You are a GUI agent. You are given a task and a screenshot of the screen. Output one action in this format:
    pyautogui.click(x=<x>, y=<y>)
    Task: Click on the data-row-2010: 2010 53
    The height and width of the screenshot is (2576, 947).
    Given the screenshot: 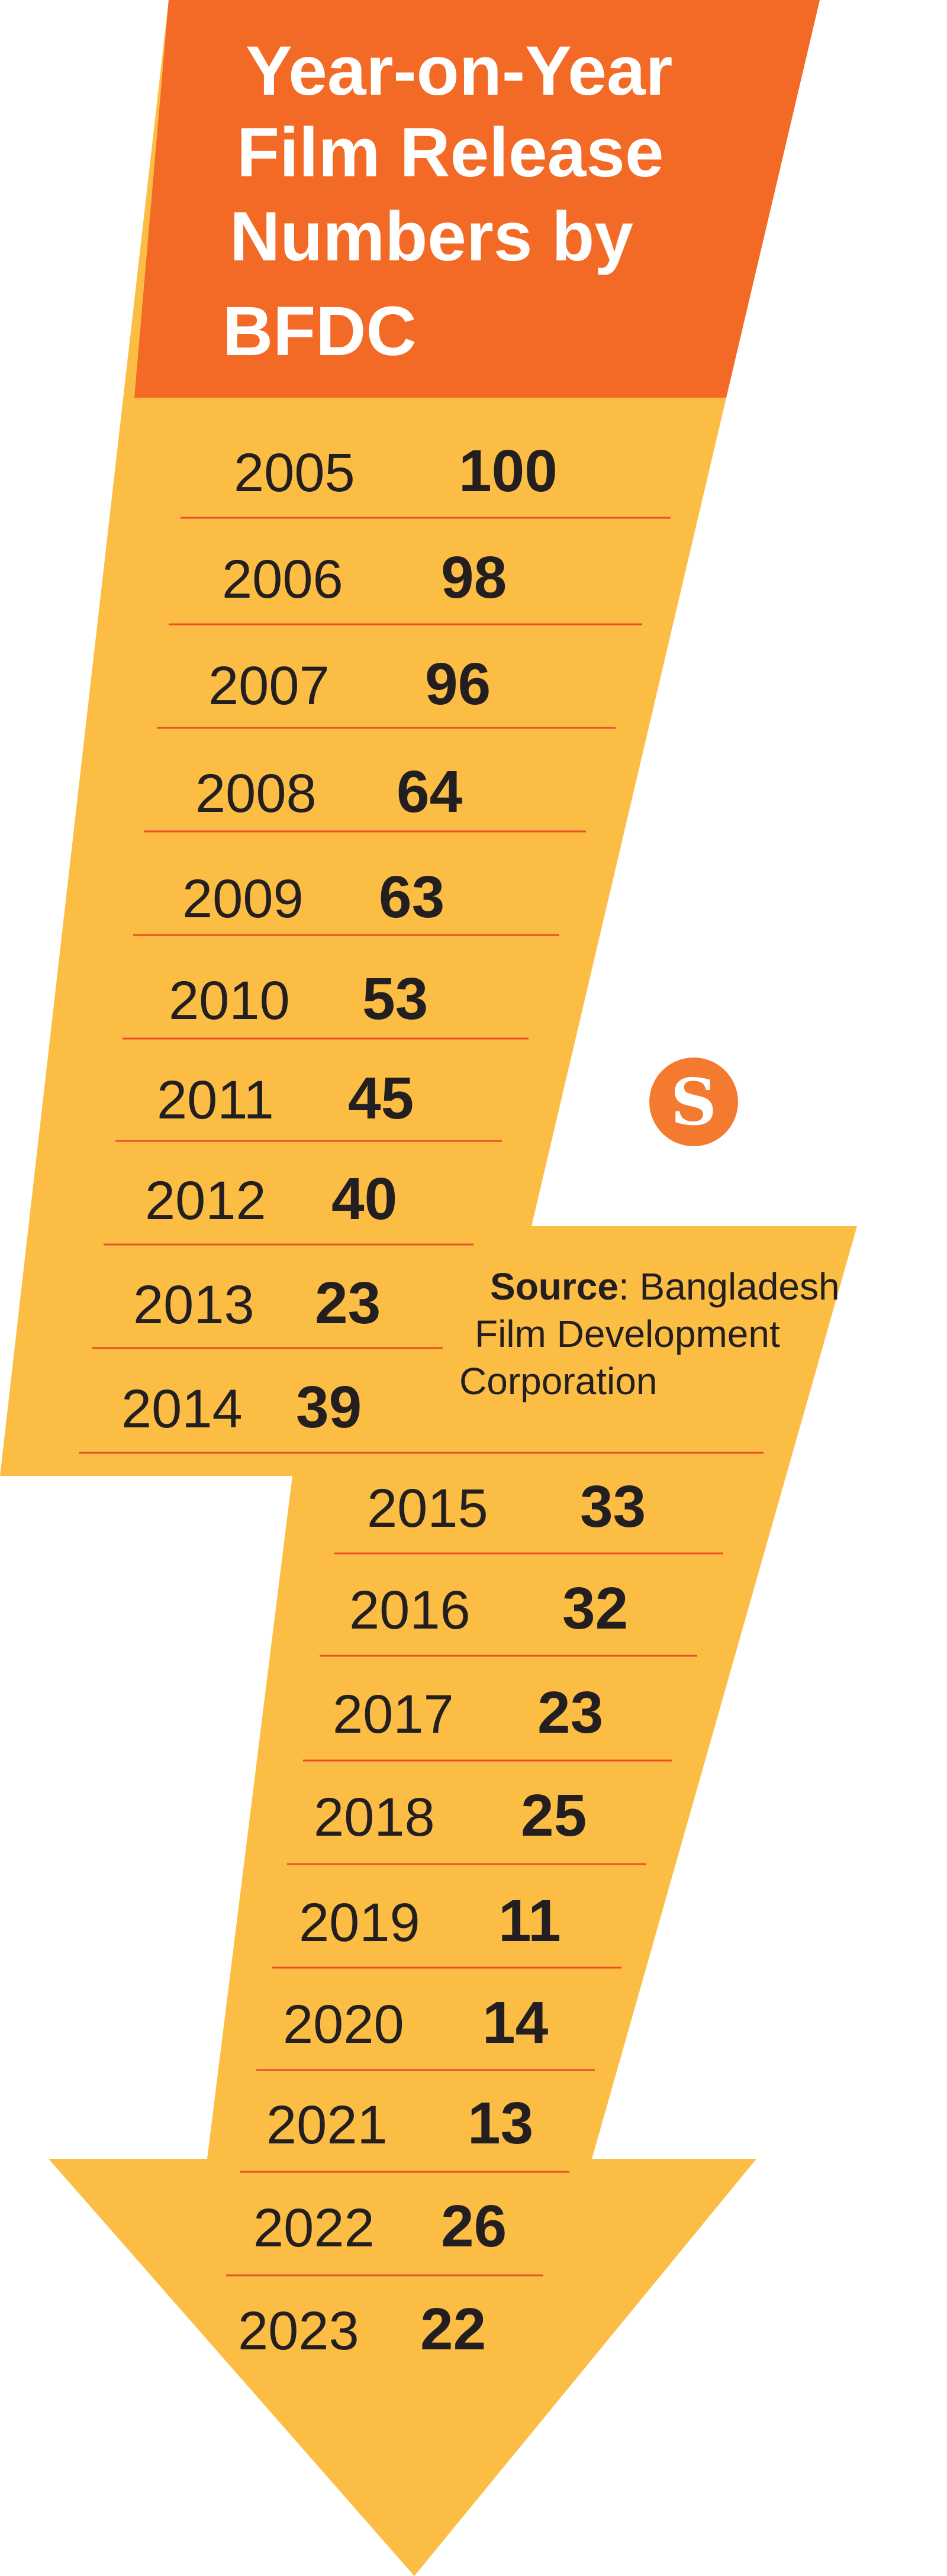 What is the action you would take?
    pyautogui.click(x=326, y=1003)
    